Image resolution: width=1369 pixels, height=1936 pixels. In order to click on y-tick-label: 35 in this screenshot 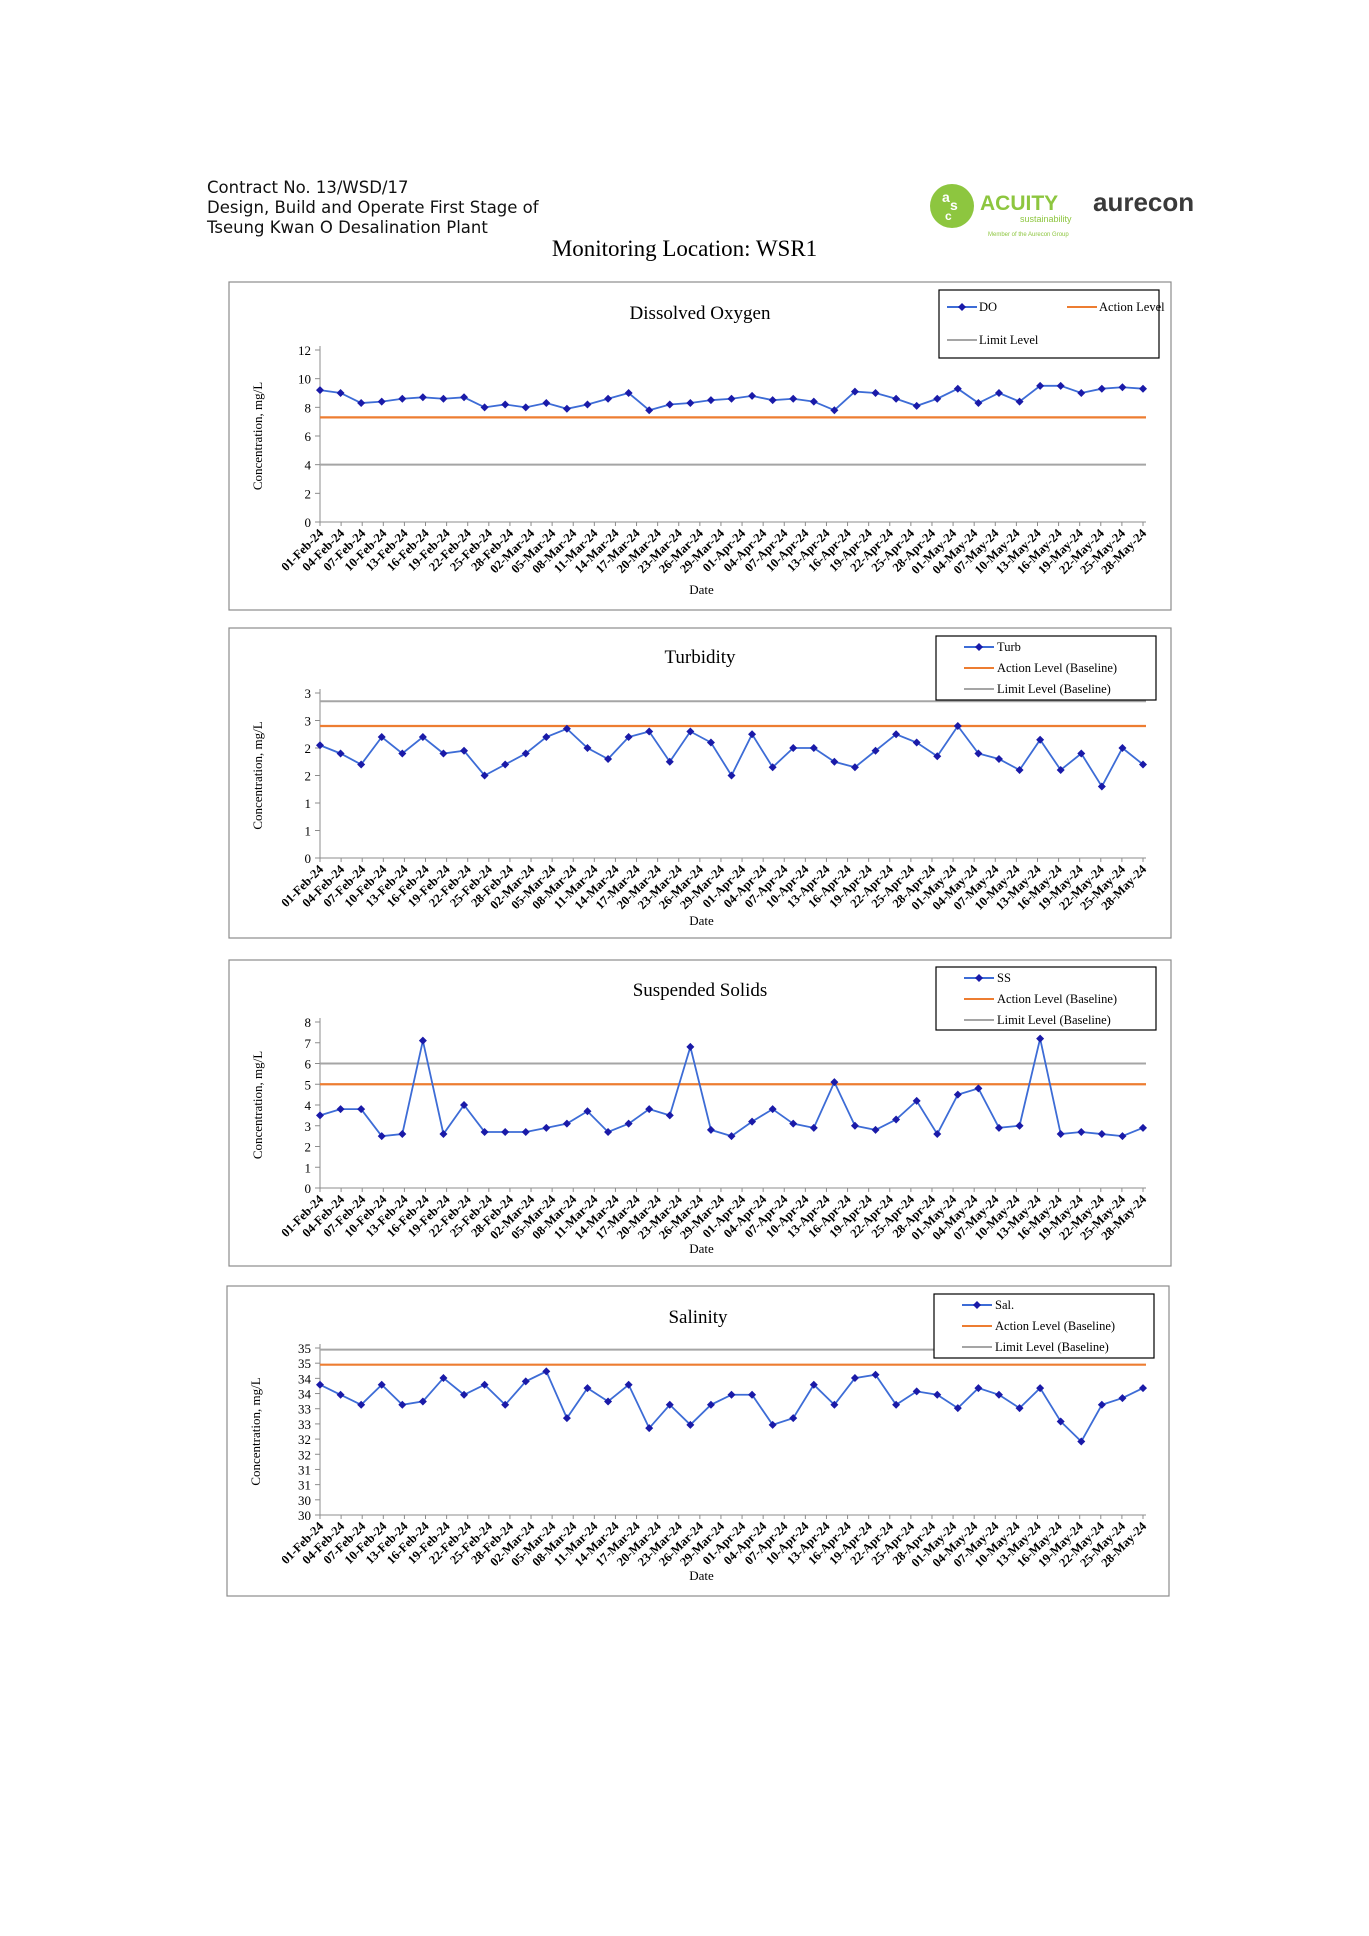, I will do `click(304, 1348)`.